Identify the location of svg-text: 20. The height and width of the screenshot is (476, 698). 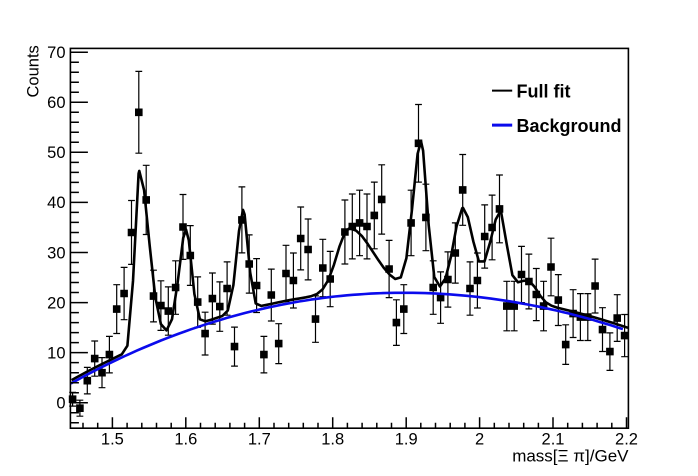
(56, 303).